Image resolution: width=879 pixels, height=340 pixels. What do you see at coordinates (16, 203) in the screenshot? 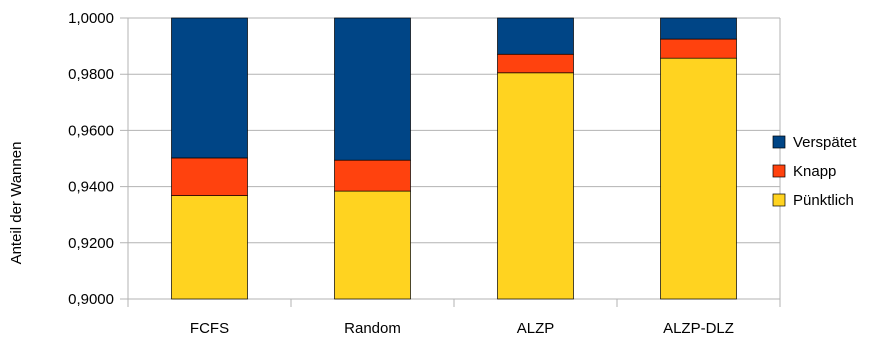
I see `y-axis-label: Anteil der Wannen` at bounding box center [16, 203].